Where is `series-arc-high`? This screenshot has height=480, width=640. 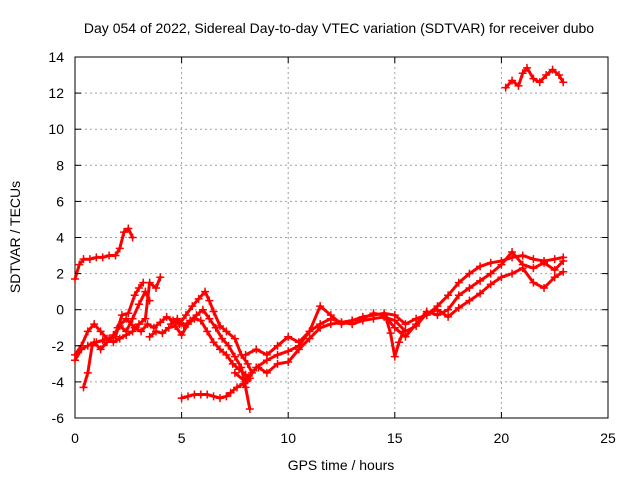
series-arc-high is located at coordinates (534, 77).